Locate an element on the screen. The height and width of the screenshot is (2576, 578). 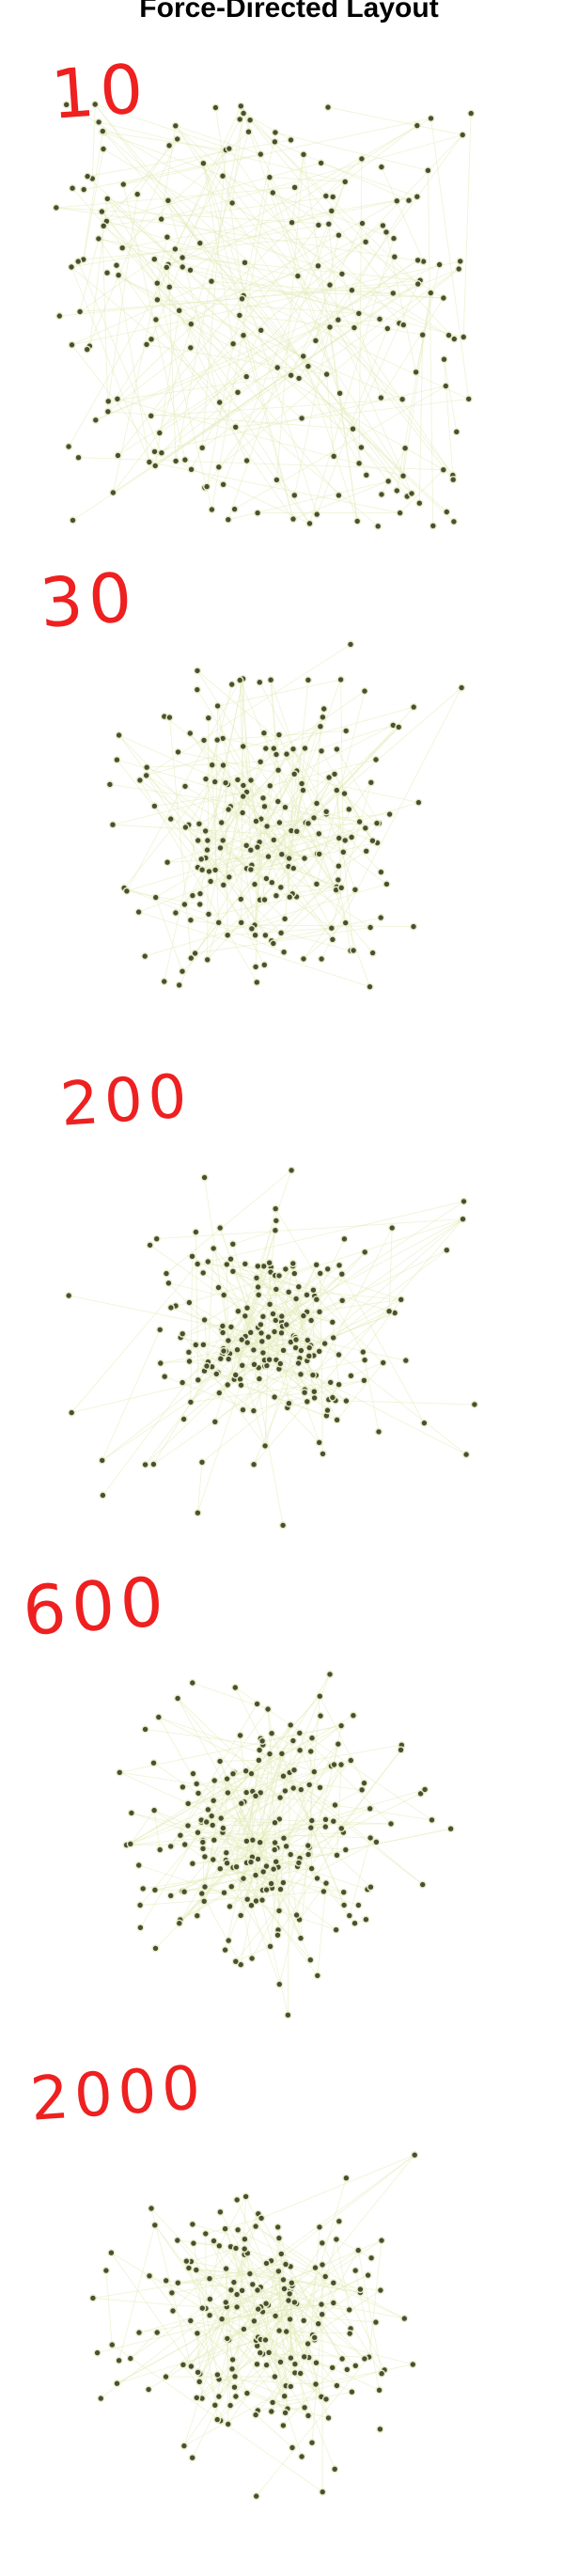
page-title: Force-Directed Layout is located at coordinates (289, 13).